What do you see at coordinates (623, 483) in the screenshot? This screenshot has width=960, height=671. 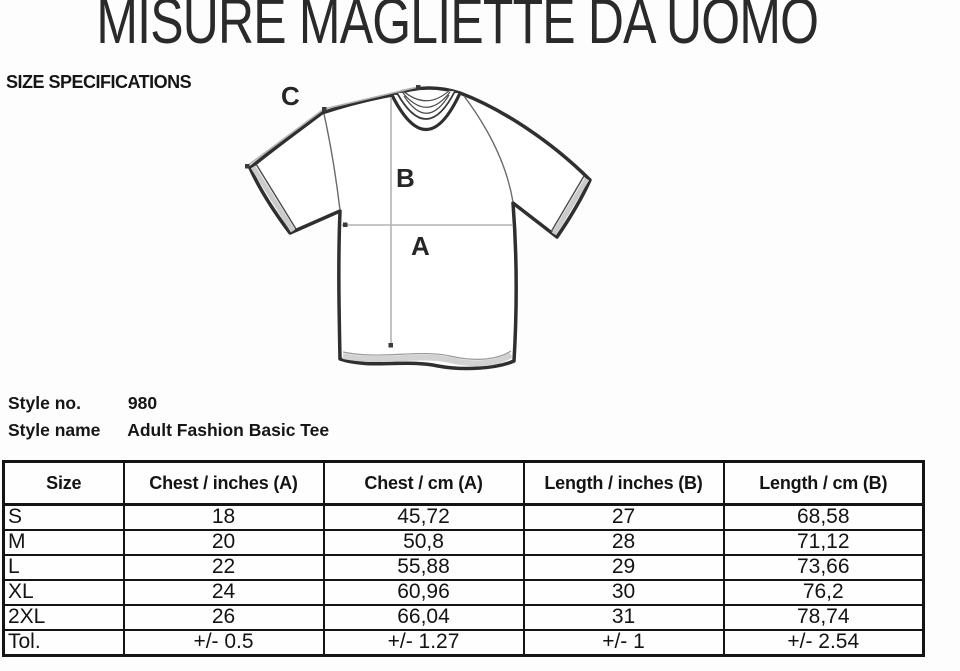 I see `column-header-length-inches: Length / inches (B)` at bounding box center [623, 483].